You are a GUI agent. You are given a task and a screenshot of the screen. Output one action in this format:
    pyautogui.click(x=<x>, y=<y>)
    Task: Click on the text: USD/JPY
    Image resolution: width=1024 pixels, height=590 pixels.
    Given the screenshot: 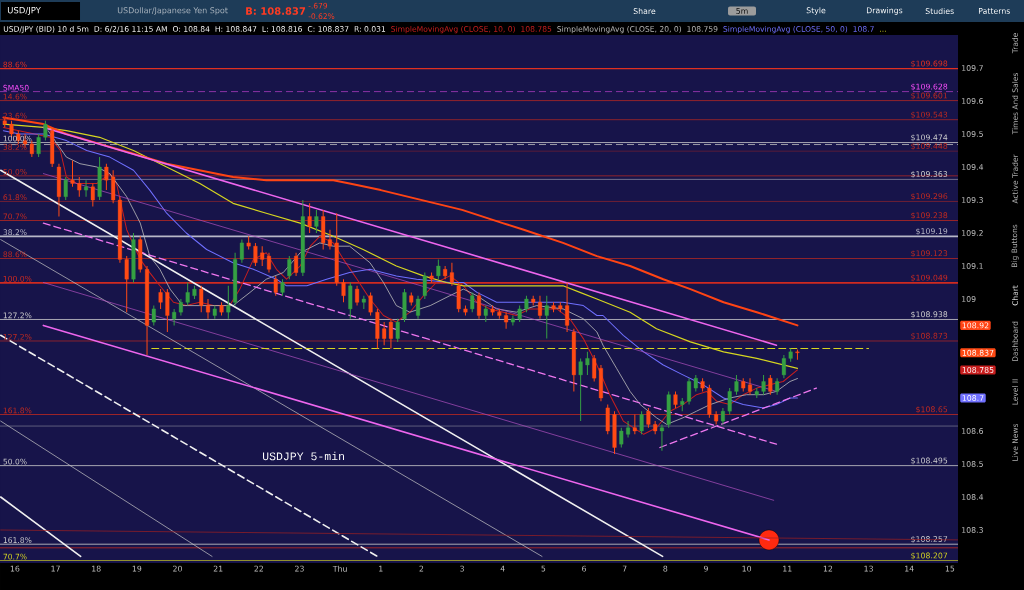 What is the action you would take?
    pyautogui.click(x=24, y=11)
    